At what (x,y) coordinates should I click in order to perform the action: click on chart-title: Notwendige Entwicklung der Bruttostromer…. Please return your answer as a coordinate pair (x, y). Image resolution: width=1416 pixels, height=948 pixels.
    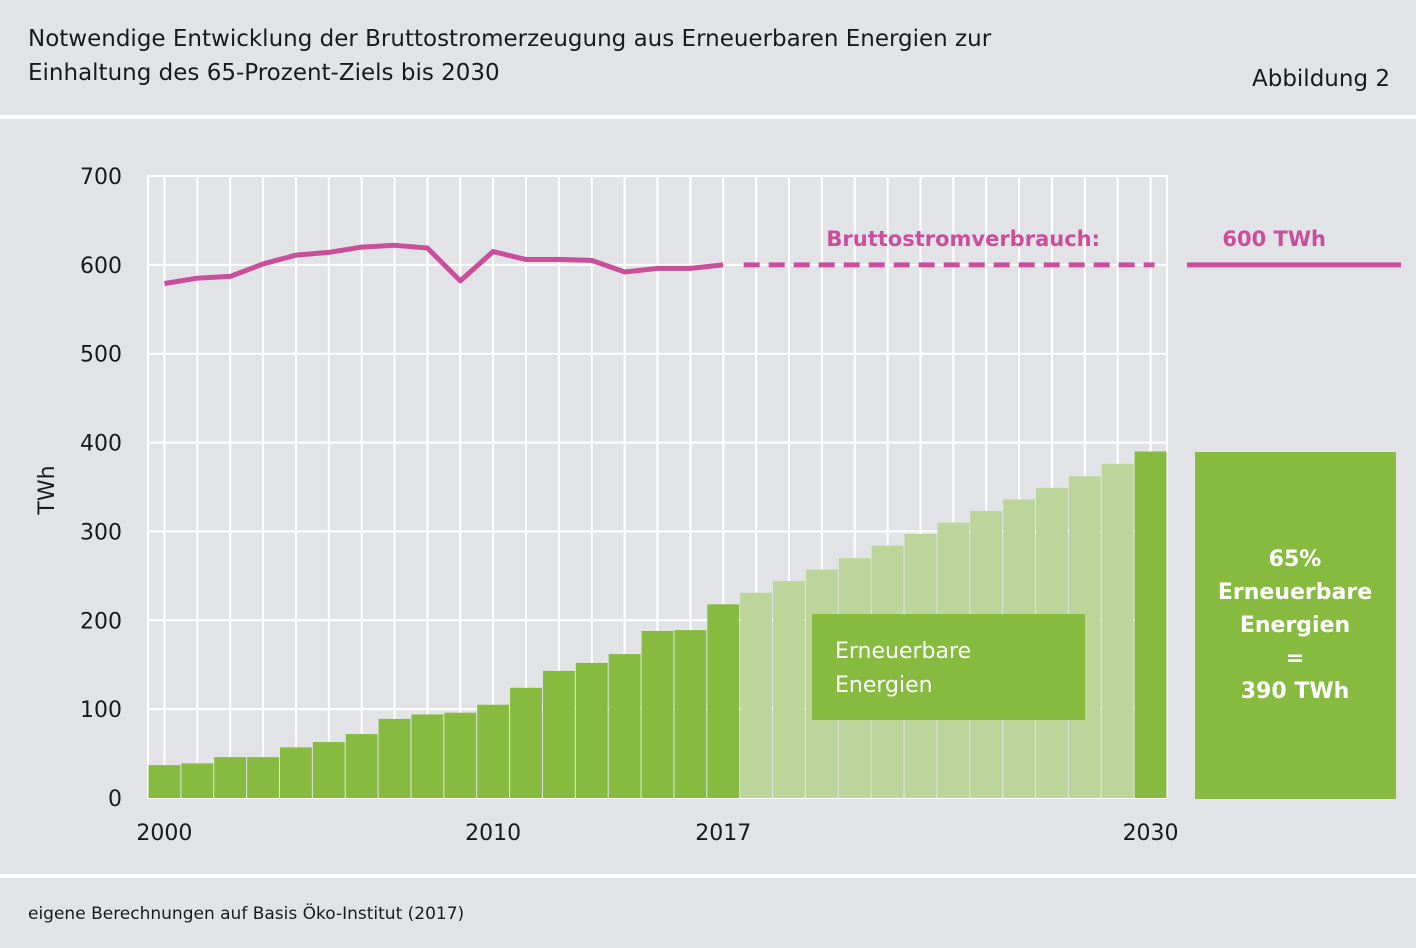
    Looking at the image, I should click on (578, 56).